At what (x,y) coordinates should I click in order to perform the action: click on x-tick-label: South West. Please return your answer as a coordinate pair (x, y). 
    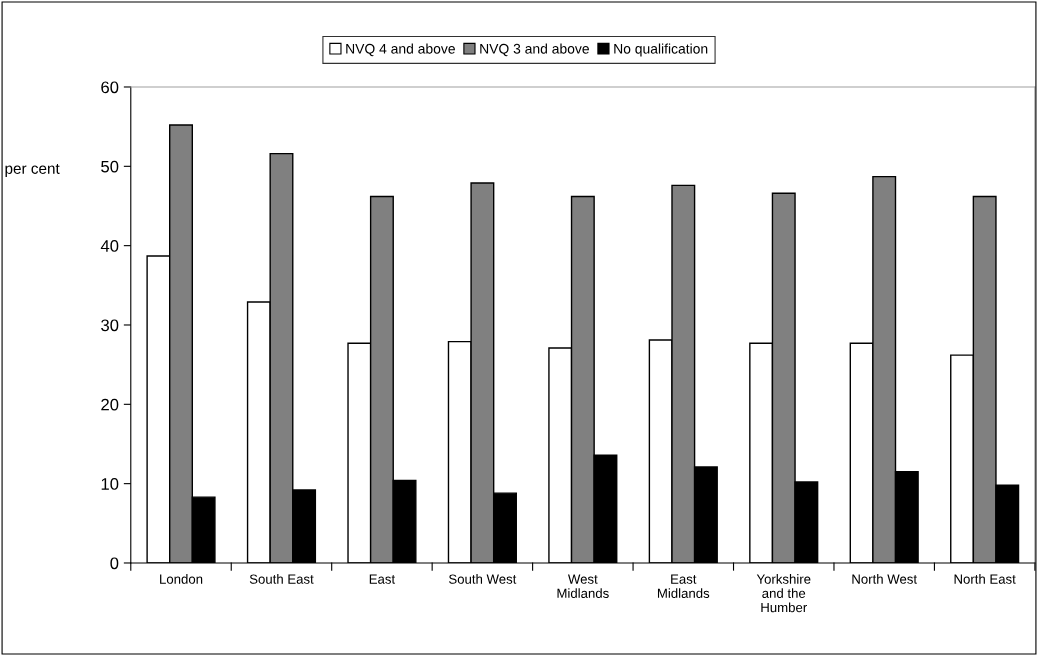
    Looking at the image, I should click on (483, 579).